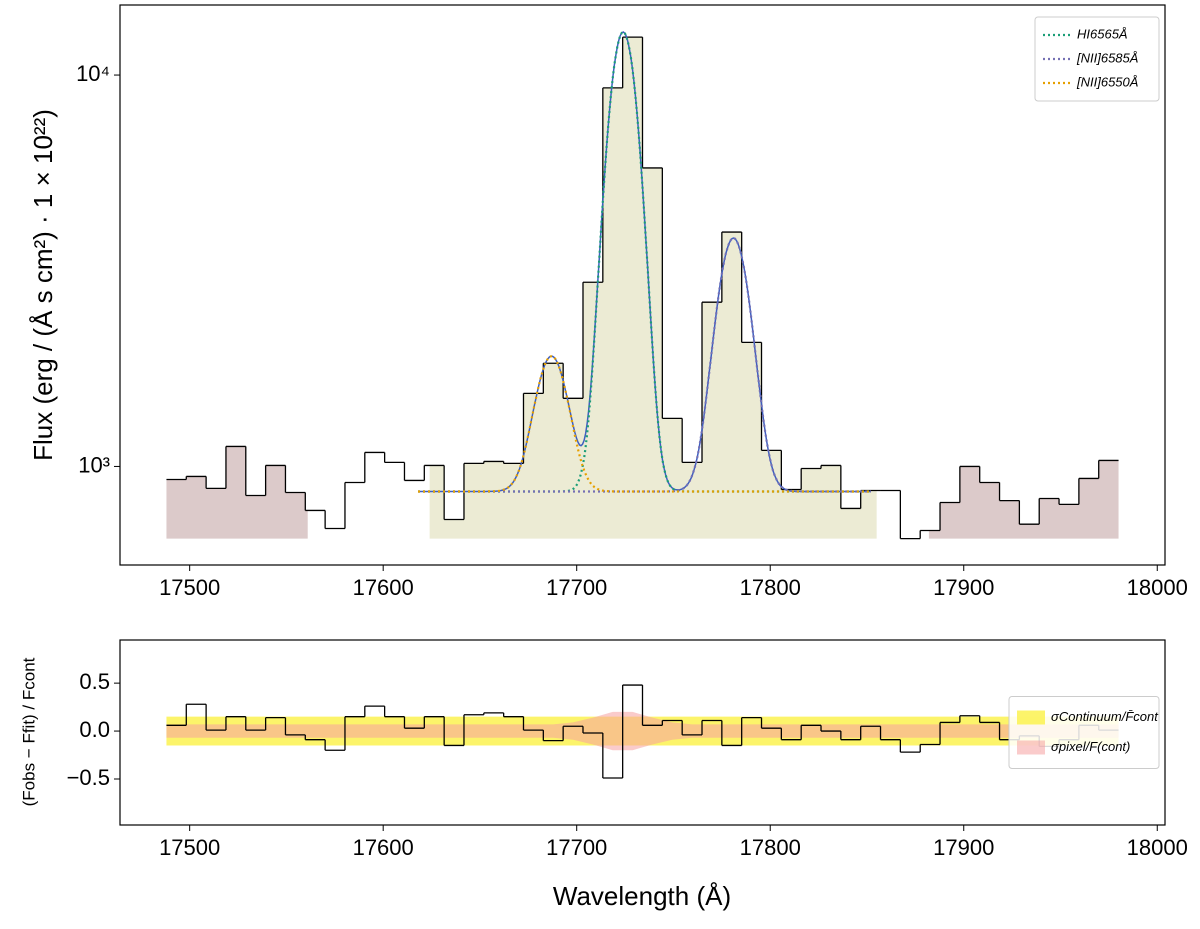  What do you see at coordinates (1090, 746) in the screenshot?
I see `legend-label: σpixel/F(cont)` at bounding box center [1090, 746].